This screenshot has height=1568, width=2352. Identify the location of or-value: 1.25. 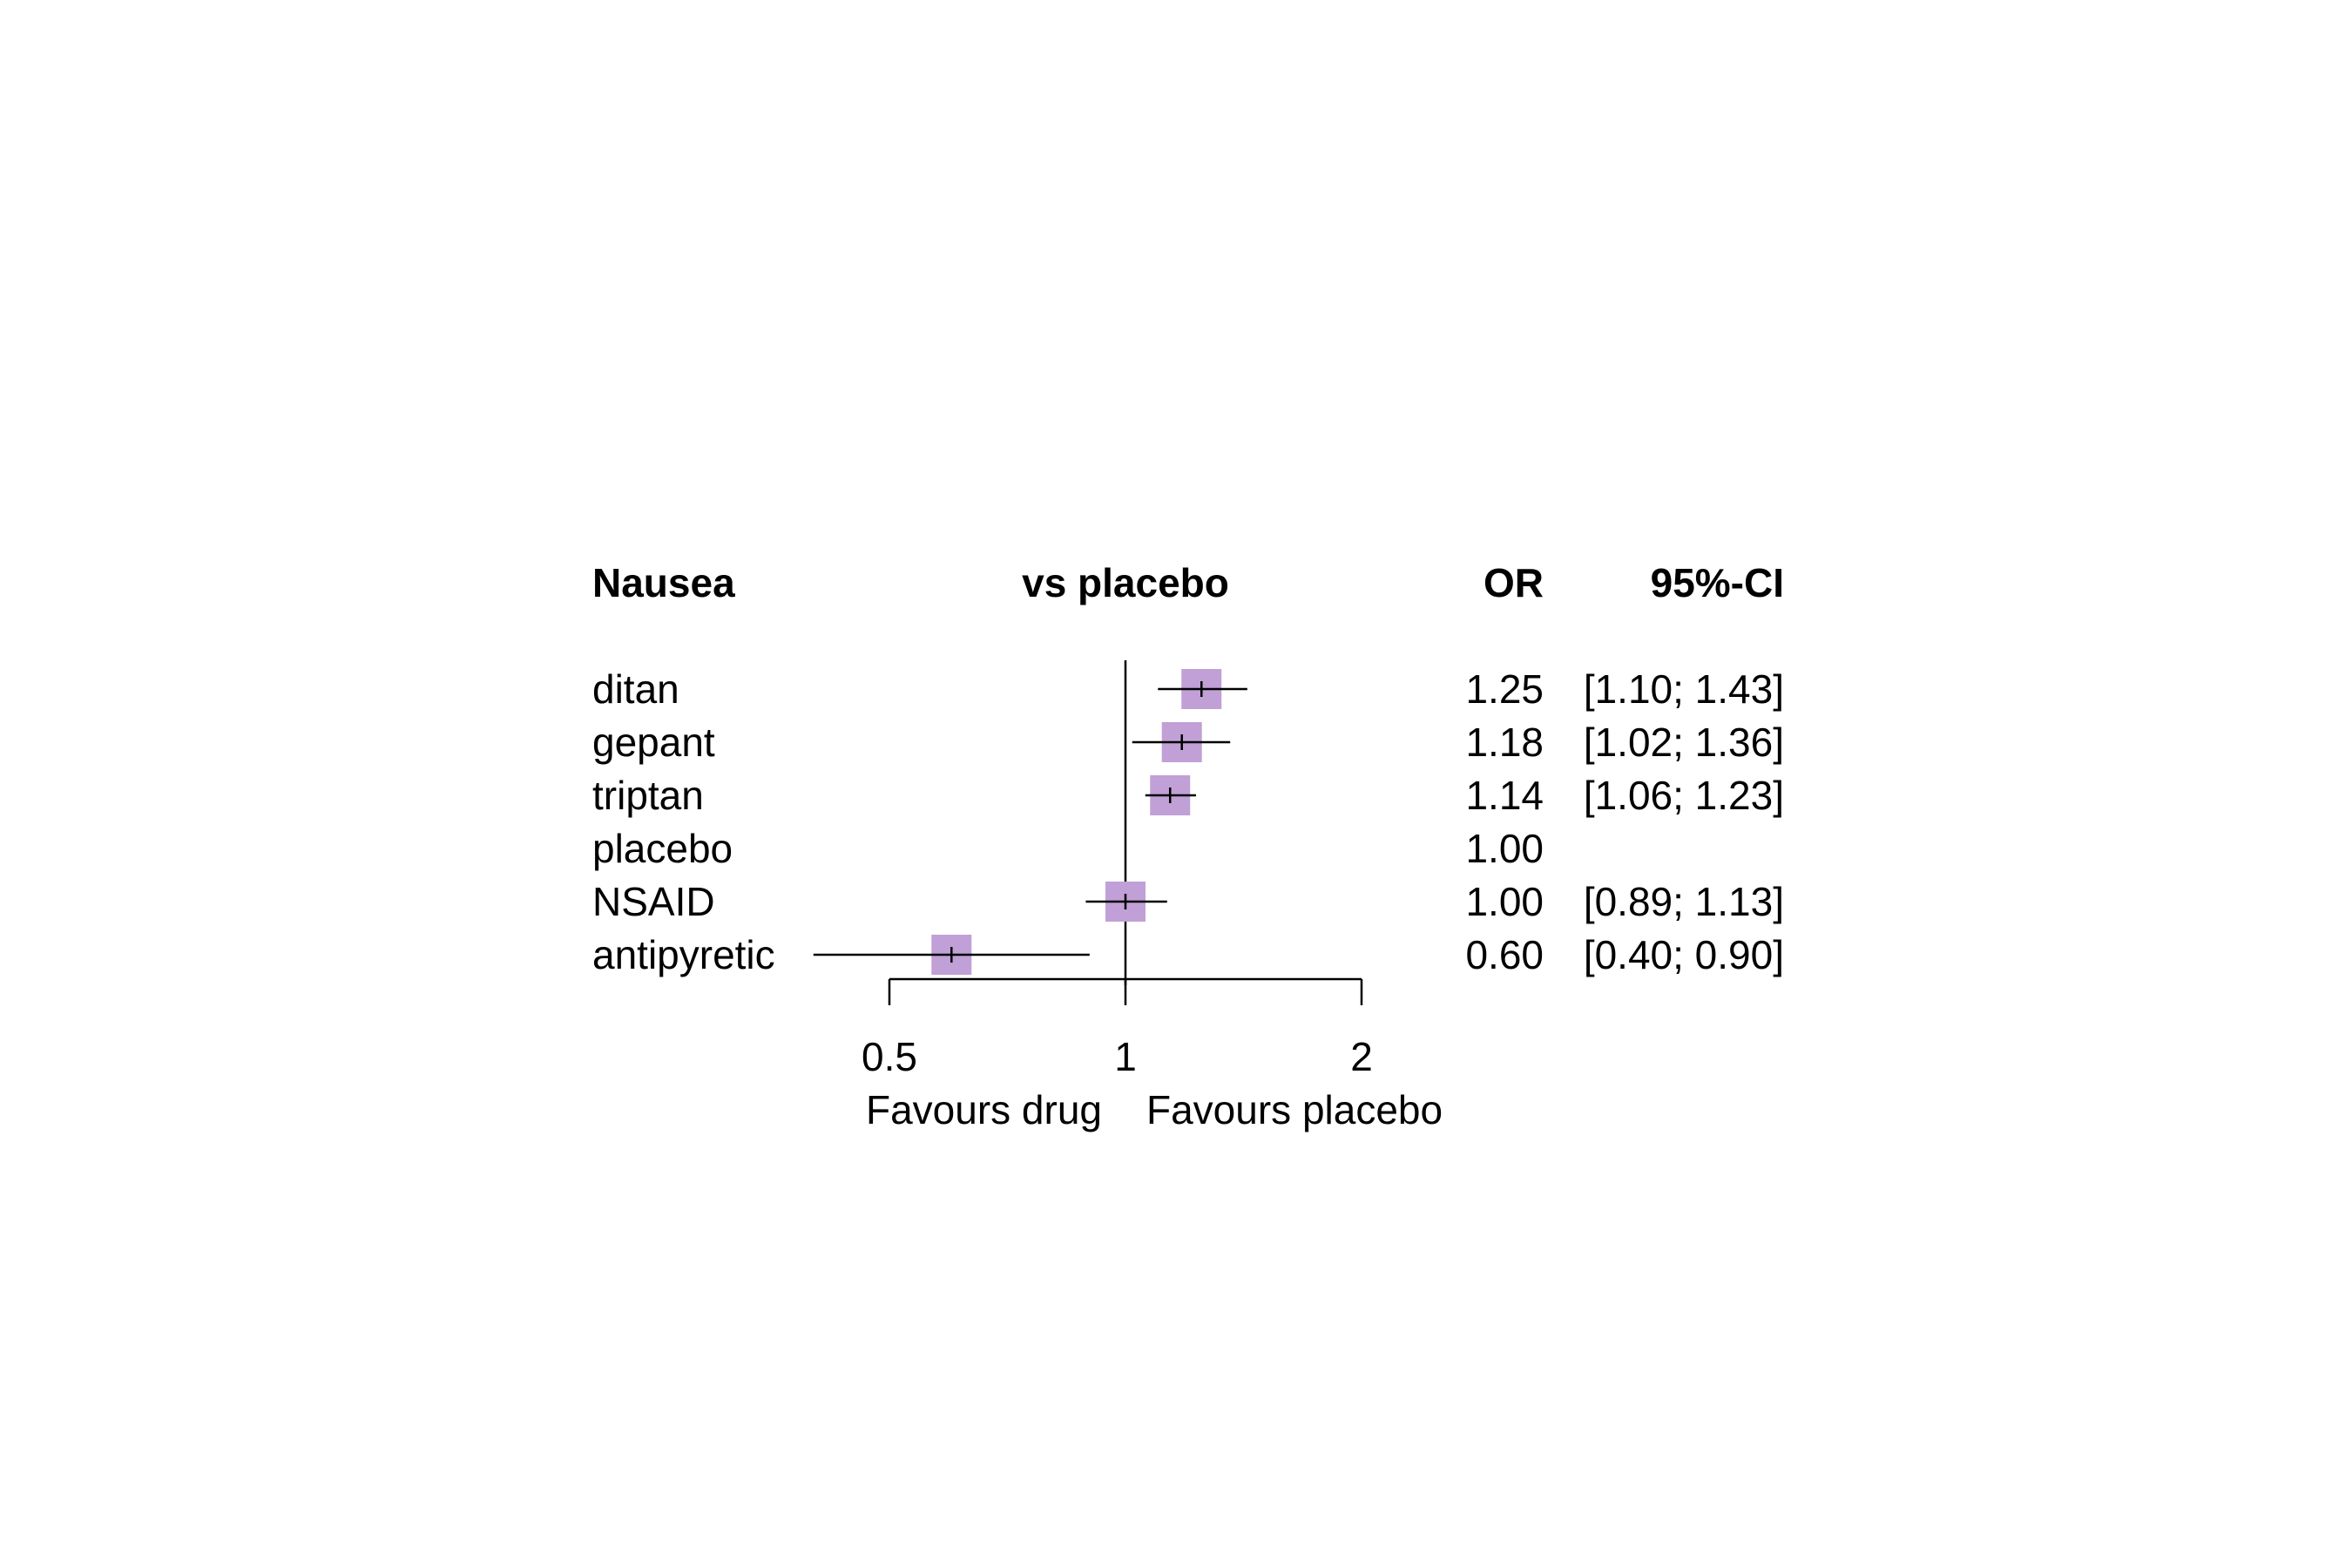
(1504, 689).